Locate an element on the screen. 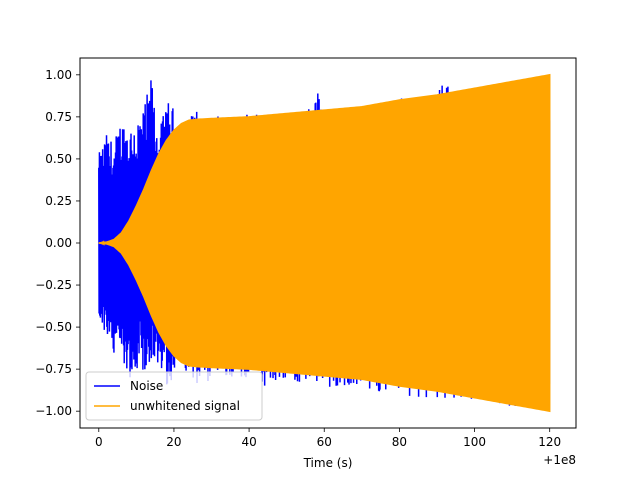  y-tick-label: 0.75 is located at coordinates (58, 117).